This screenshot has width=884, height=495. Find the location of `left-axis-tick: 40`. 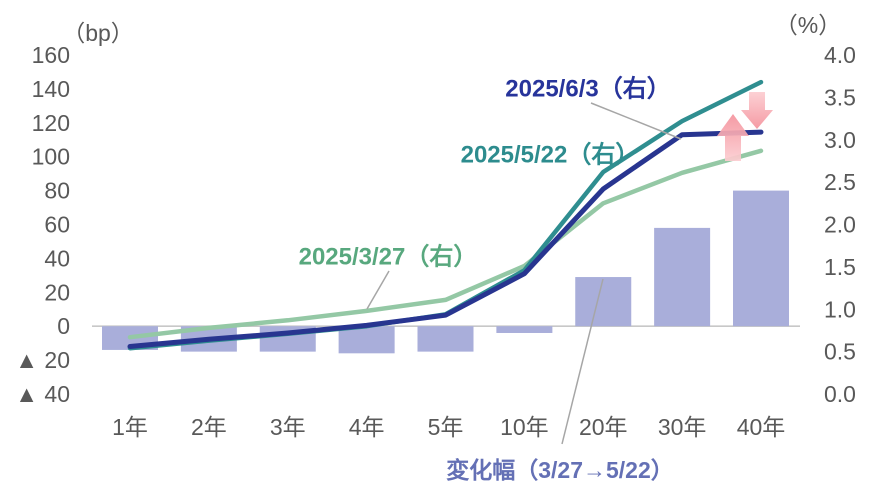

left-axis-tick: 40 is located at coordinates (57, 258).